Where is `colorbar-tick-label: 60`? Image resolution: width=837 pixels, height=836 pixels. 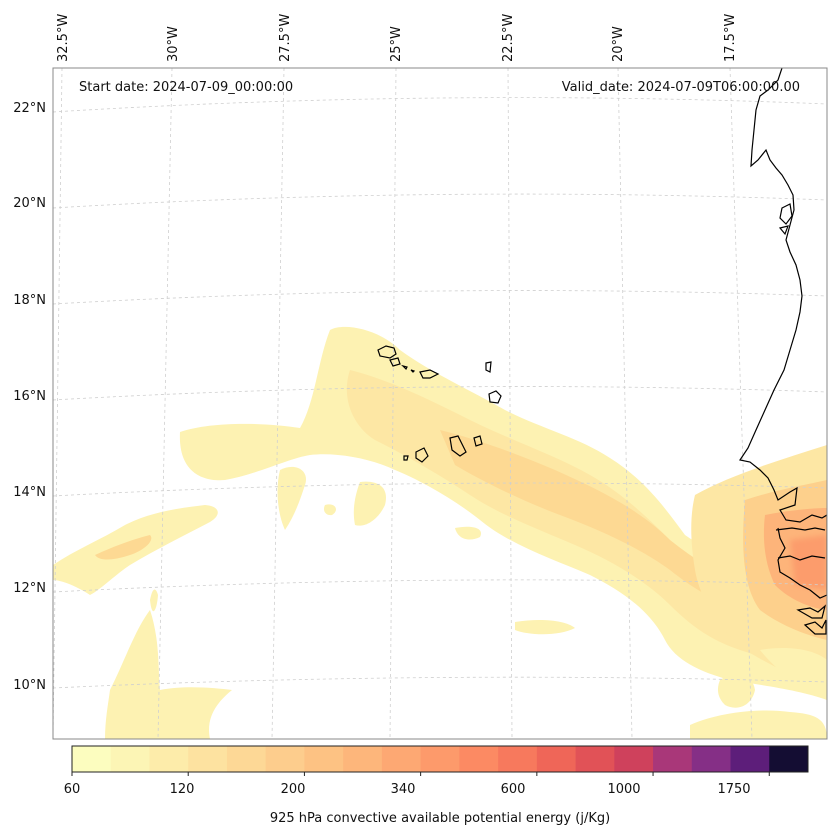
colorbar-tick-label: 60 is located at coordinates (72, 789).